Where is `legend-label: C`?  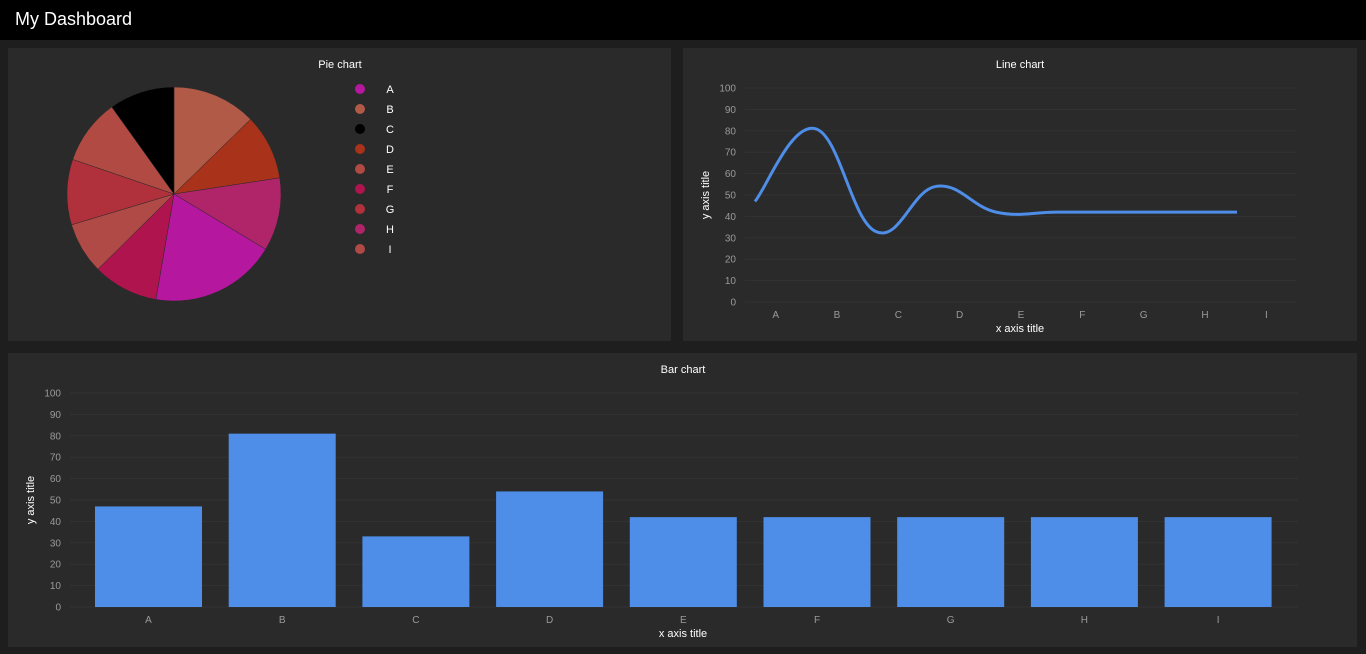 legend-label: C is located at coordinates (390, 130).